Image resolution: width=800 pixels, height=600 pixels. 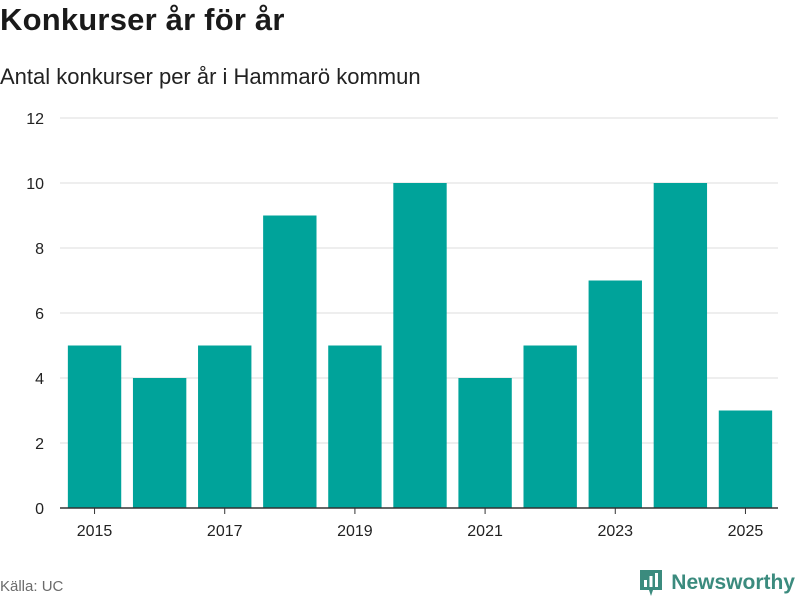 What do you see at coordinates (485, 443) in the screenshot?
I see `bar-2021` at bounding box center [485, 443].